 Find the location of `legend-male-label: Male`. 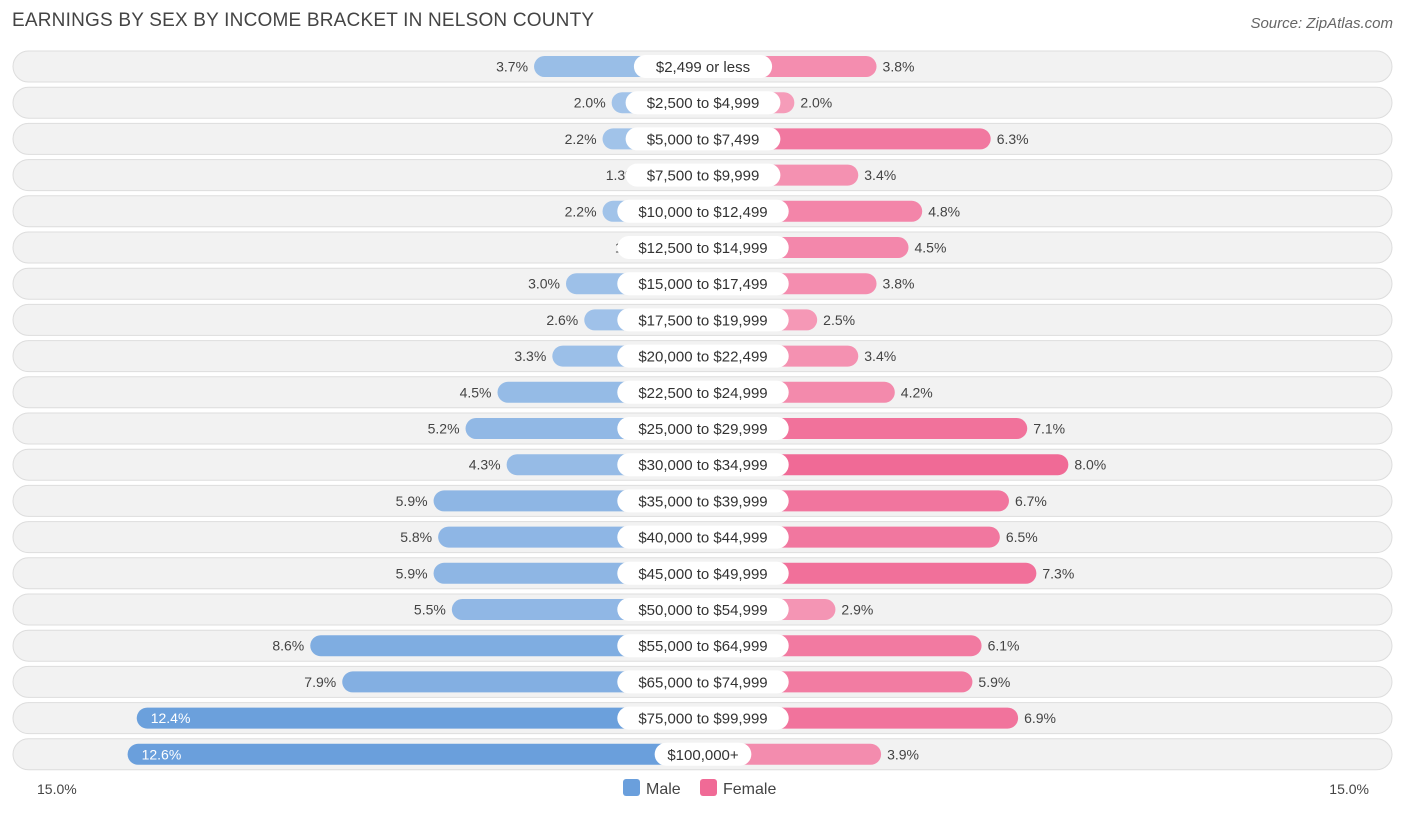

legend-male-label: Male is located at coordinates (663, 789).